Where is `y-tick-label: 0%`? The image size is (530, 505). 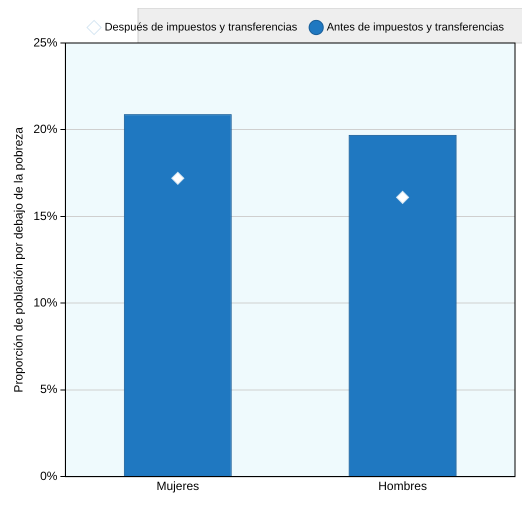 y-tick-label: 0% is located at coordinates (49, 475).